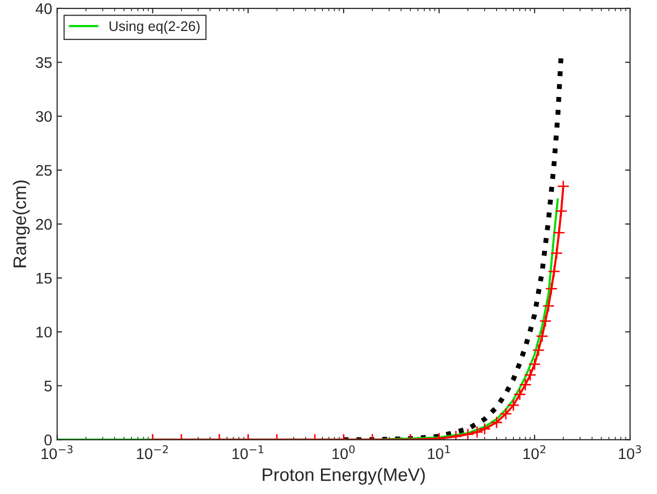 This screenshot has height=494, width=657. What do you see at coordinates (155, 27) in the screenshot?
I see `legend-label: Using eq(2-26)` at bounding box center [155, 27].